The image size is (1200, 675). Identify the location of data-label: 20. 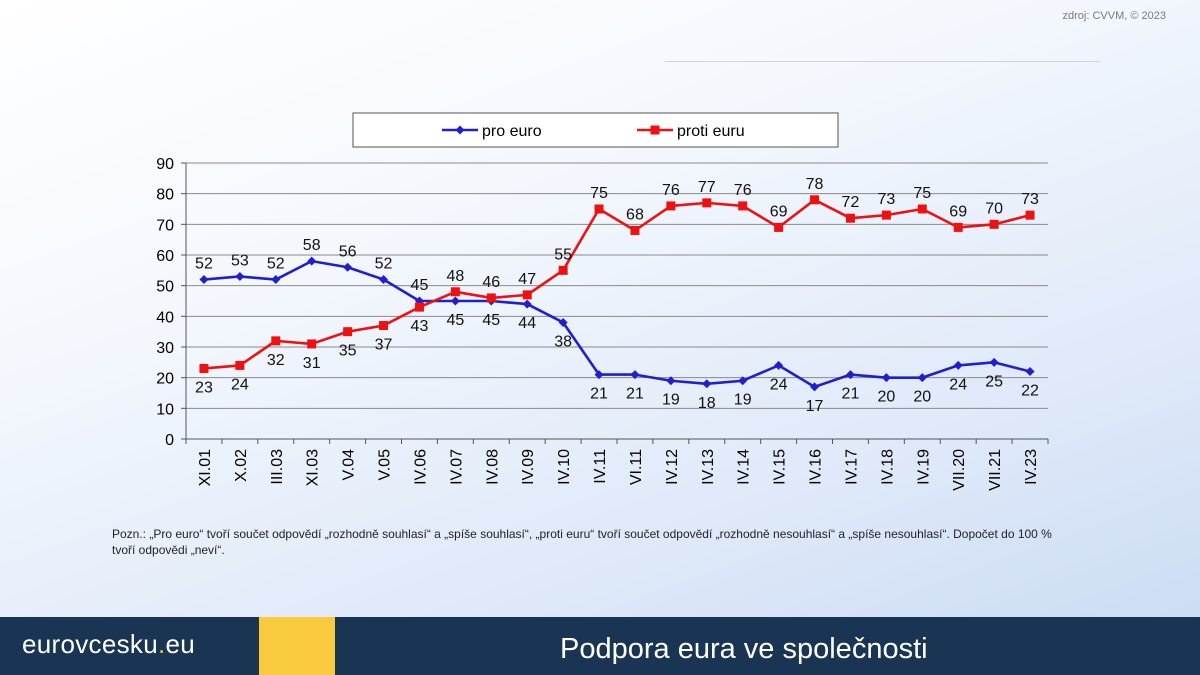
(922, 397).